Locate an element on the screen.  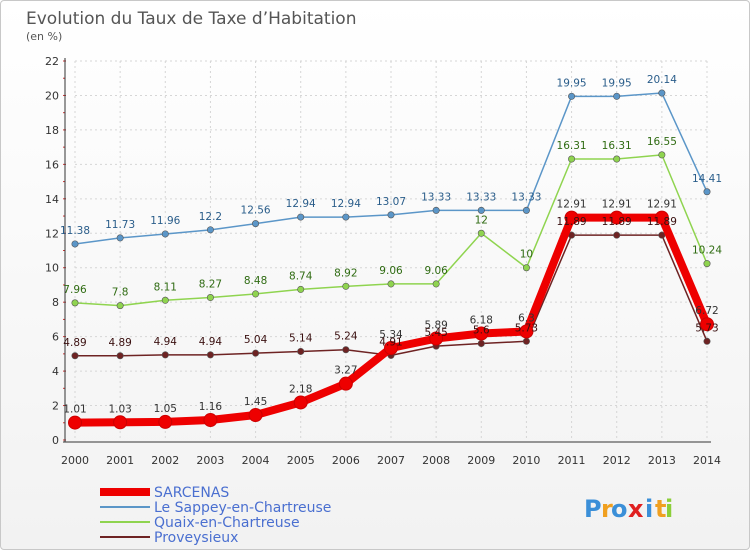
data-label: 8.48 is located at coordinates (255, 281).